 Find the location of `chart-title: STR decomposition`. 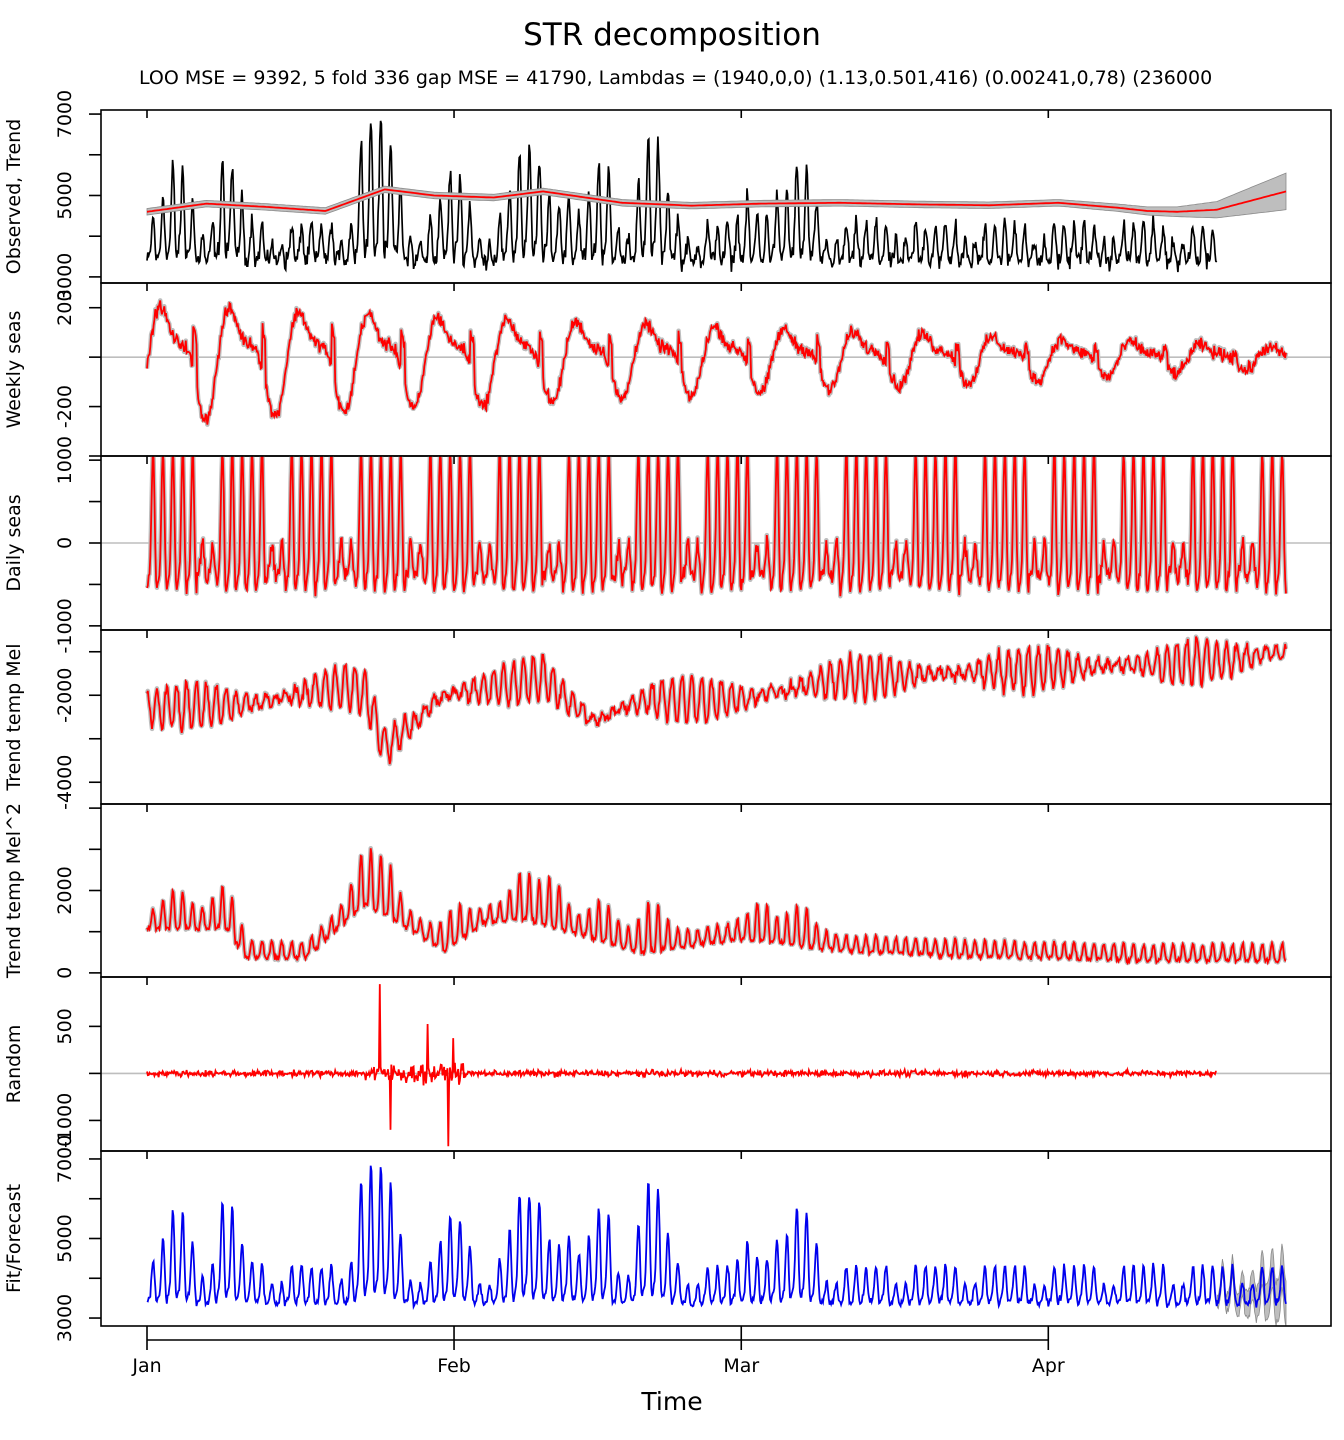

chart-title: STR decomposition is located at coordinates (672, 35).